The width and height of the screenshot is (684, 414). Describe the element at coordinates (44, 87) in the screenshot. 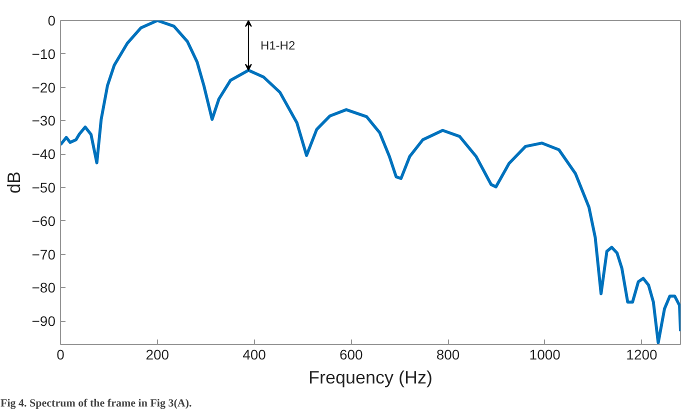

I see `y-tick-label: −20` at that location.